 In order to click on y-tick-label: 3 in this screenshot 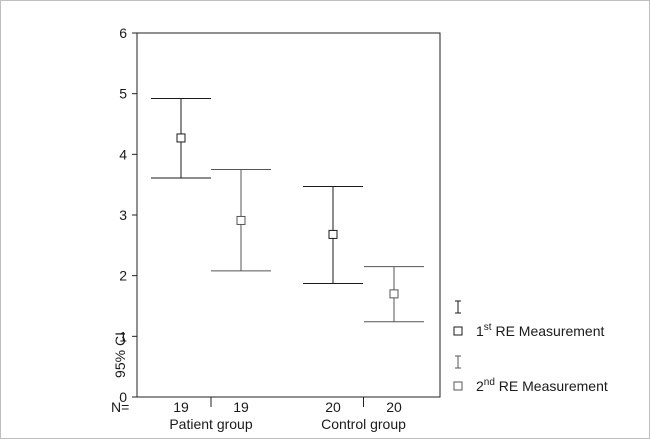, I will do `click(123, 215)`.